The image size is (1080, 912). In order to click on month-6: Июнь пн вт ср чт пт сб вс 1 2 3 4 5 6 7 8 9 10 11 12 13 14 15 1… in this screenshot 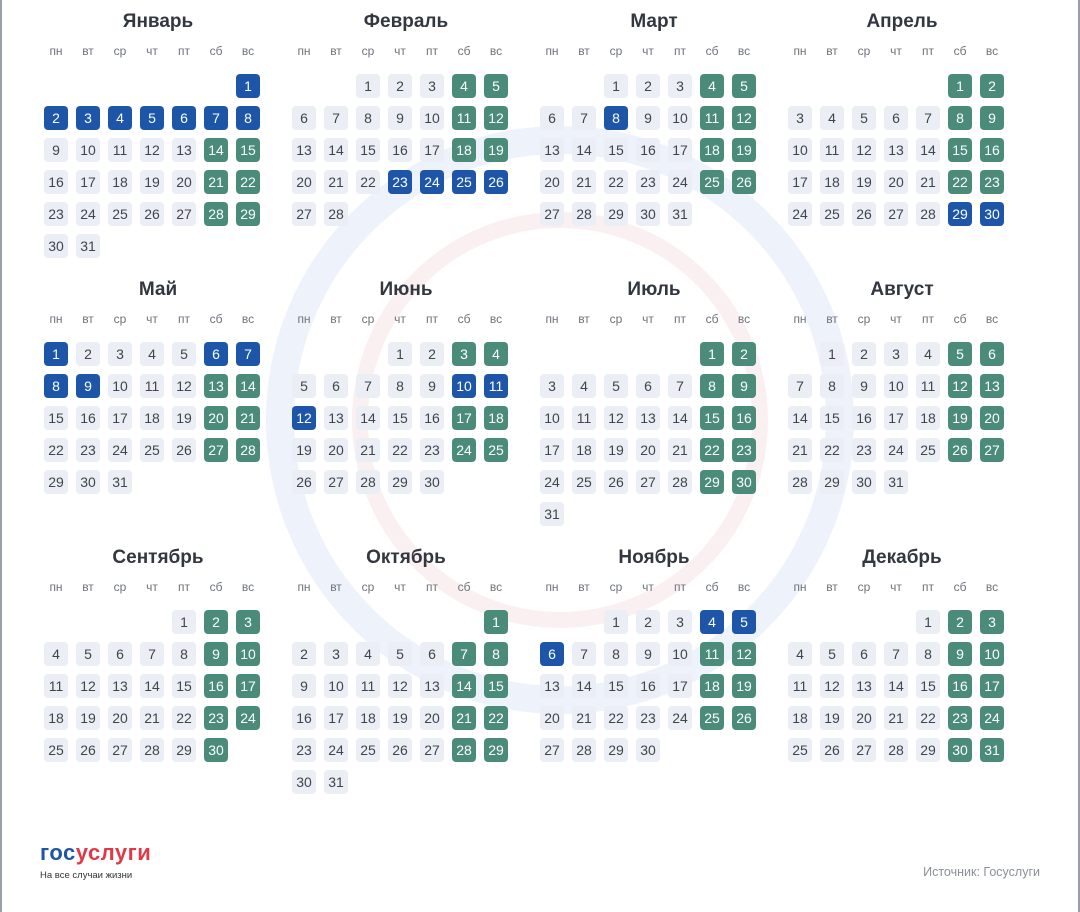, I will do `click(400, 387)`.